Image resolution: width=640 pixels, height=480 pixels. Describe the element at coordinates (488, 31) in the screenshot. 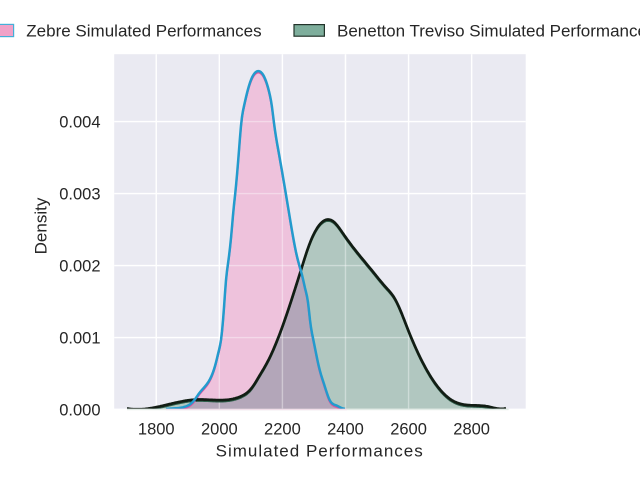

I see `svg-text:Benetton Treviso Simulated Per: Benetton Treviso Simulated Performances` at that location.